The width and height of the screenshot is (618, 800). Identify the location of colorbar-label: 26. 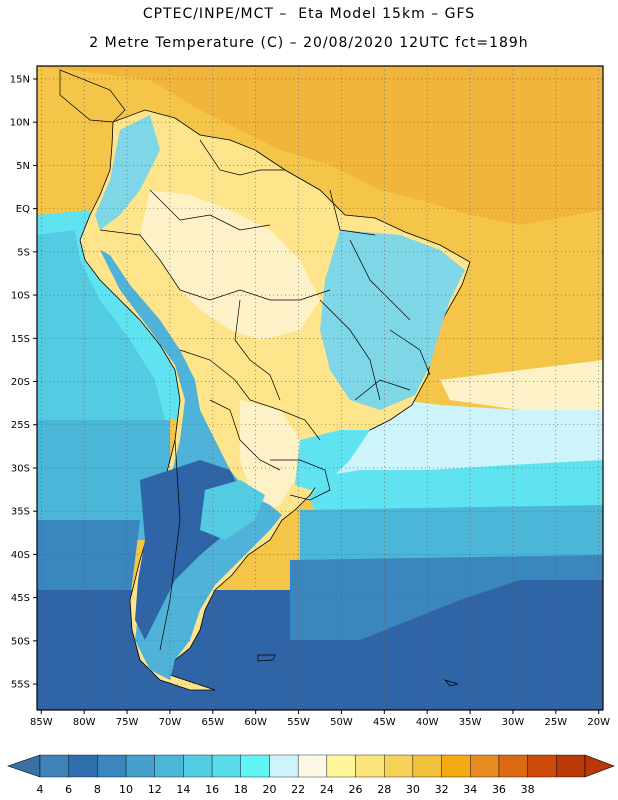
(355, 789).